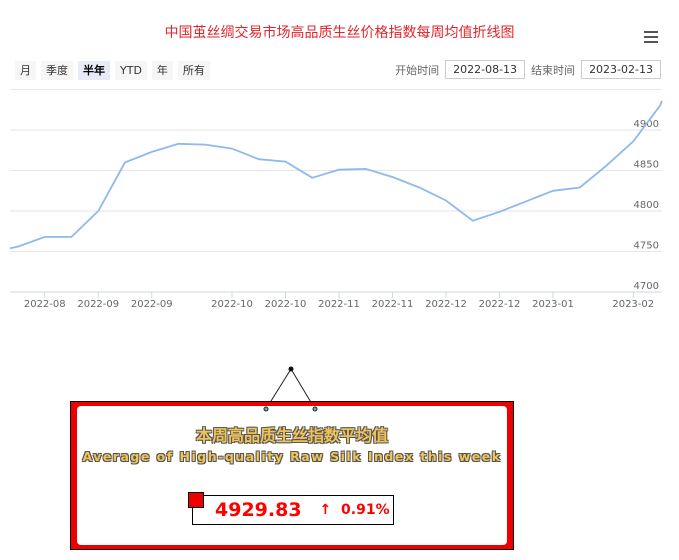  What do you see at coordinates (291, 435) in the screenshot?
I see `panel-title-cn: 本周高品质生丝指数平均值` at bounding box center [291, 435].